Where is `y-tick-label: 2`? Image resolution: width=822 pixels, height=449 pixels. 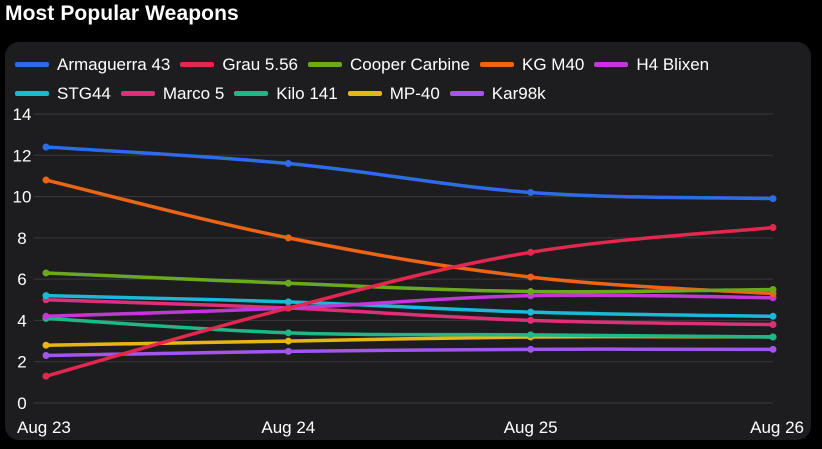
y-tick-label: 2 is located at coordinates (21, 362).